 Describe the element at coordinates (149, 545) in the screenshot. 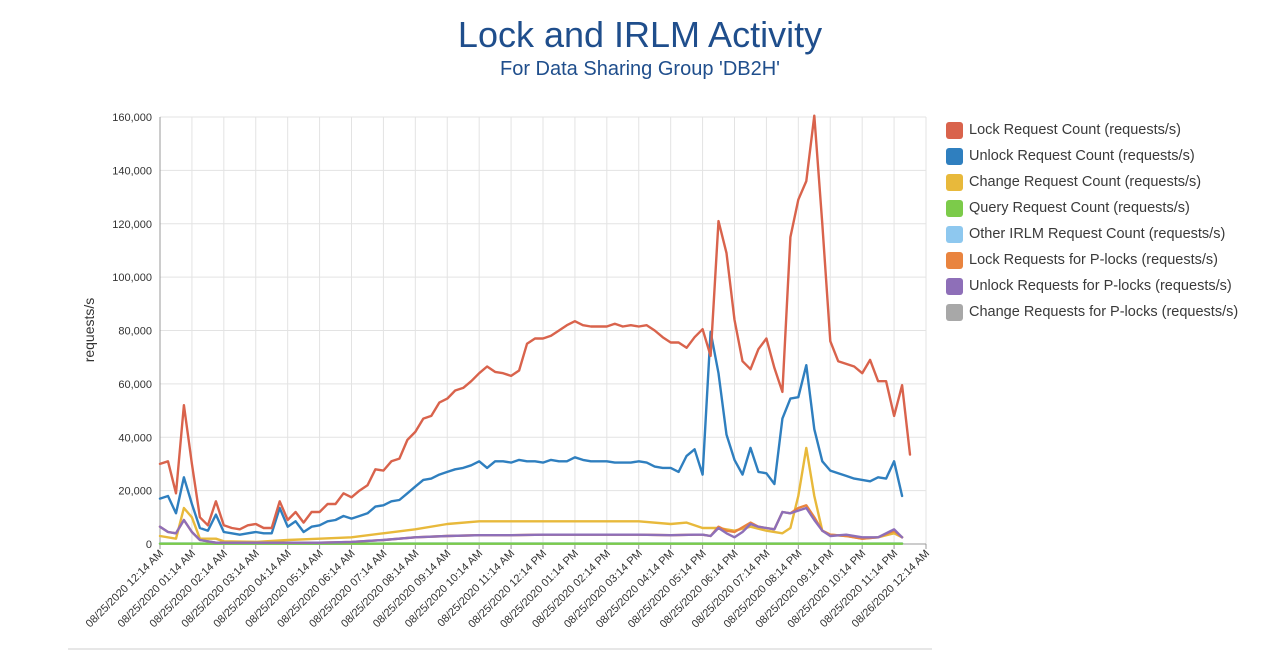

I see `y-tick-label: 0` at that location.